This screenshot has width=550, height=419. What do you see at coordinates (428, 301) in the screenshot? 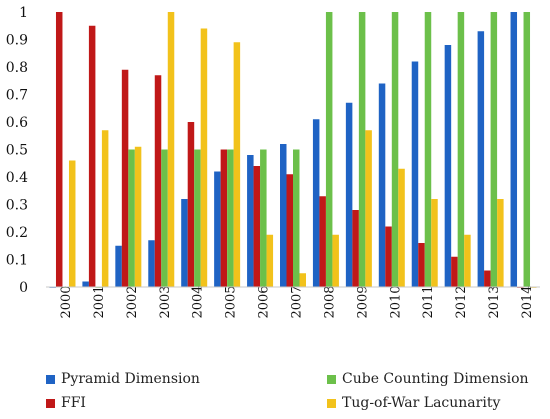
I see `x-tick-label: 2011` at bounding box center [428, 301].